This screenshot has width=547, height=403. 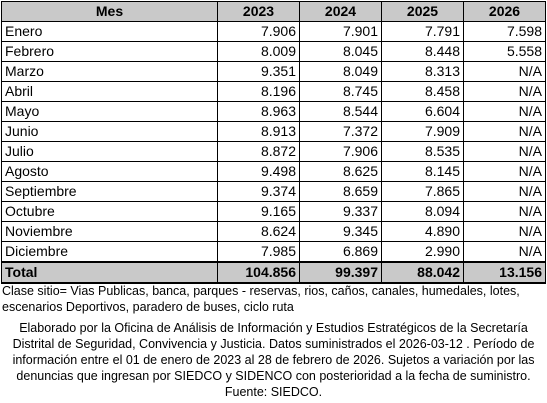 I want to click on value-cell: 8.872, so click(x=258, y=151).